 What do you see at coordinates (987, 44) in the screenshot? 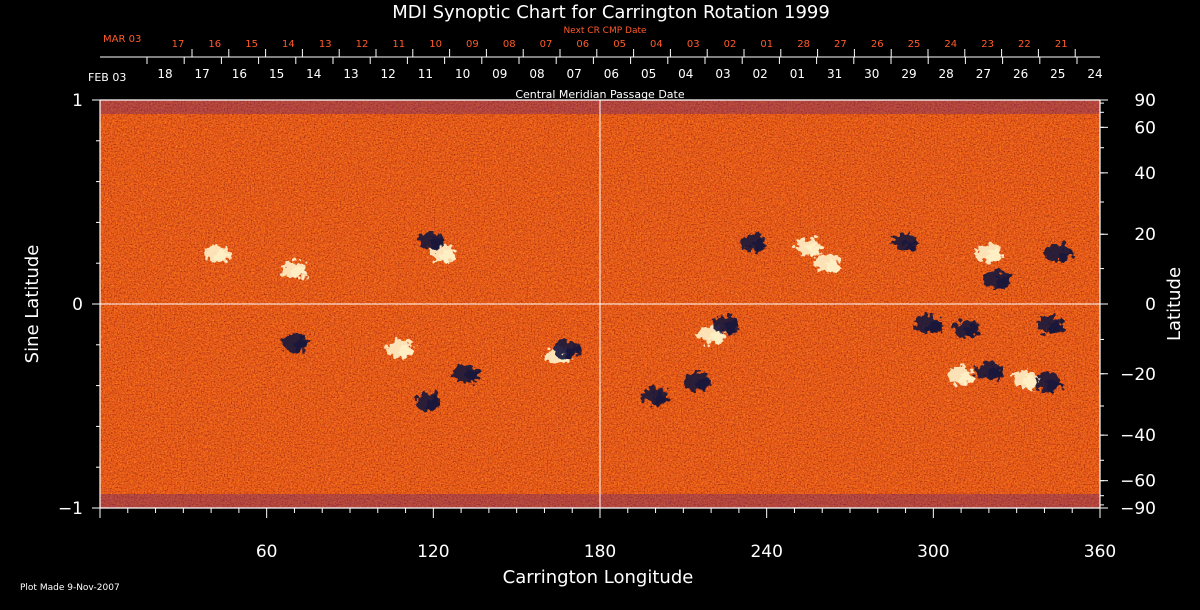
I see `next-cr-date-label: 23` at bounding box center [987, 44].